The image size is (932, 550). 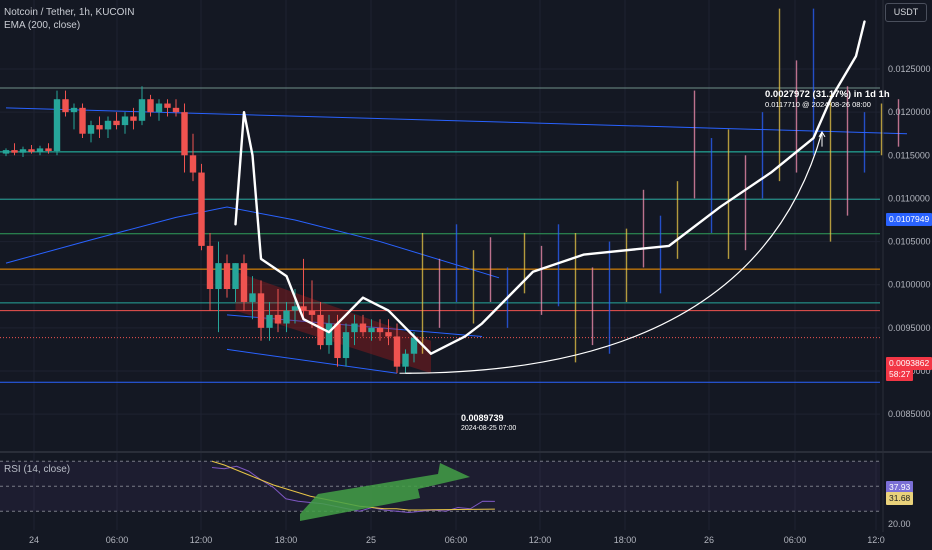 I want to click on last-price-tag: 0.0093862, so click(x=909, y=363).